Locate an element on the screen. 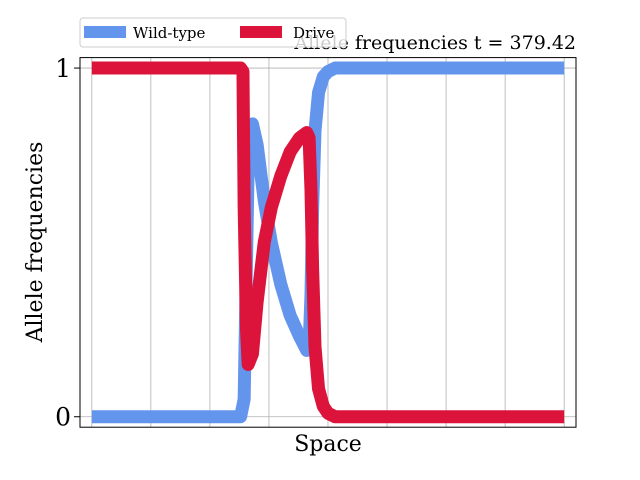 Image resolution: width=640 pixels, height=480 pixels. y-tick-label-0: 0 is located at coordinates (63, 417).